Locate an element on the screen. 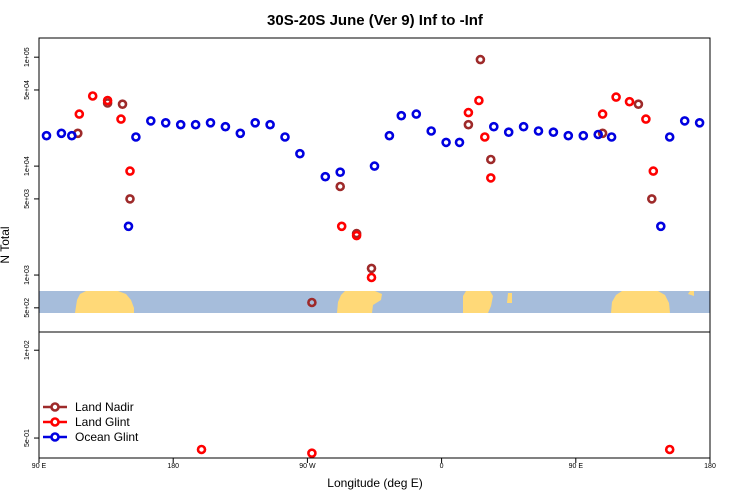 This screenshot has height=500, width=750. chart-title: 30S-20S June (Ver 9) Inf to -Inf is located at coordinates (375, 20).